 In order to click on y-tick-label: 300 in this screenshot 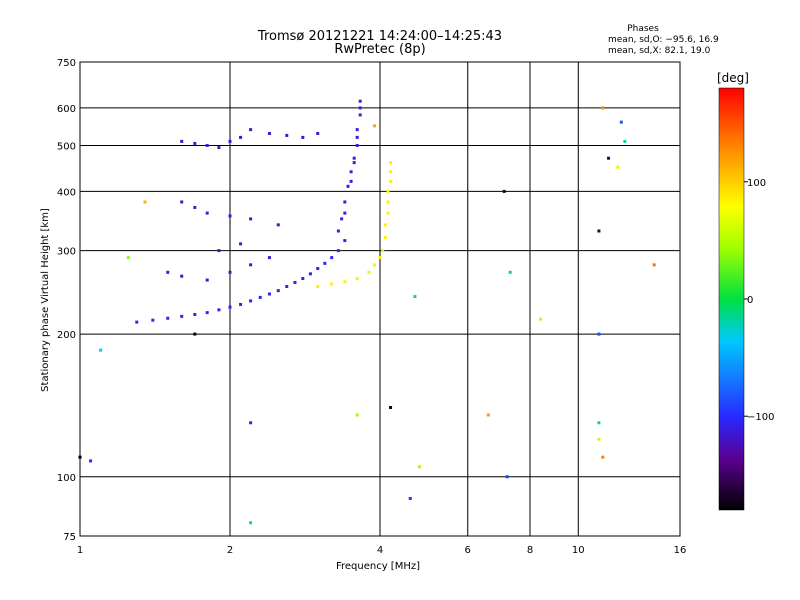, I will do `click(66, 252)`.